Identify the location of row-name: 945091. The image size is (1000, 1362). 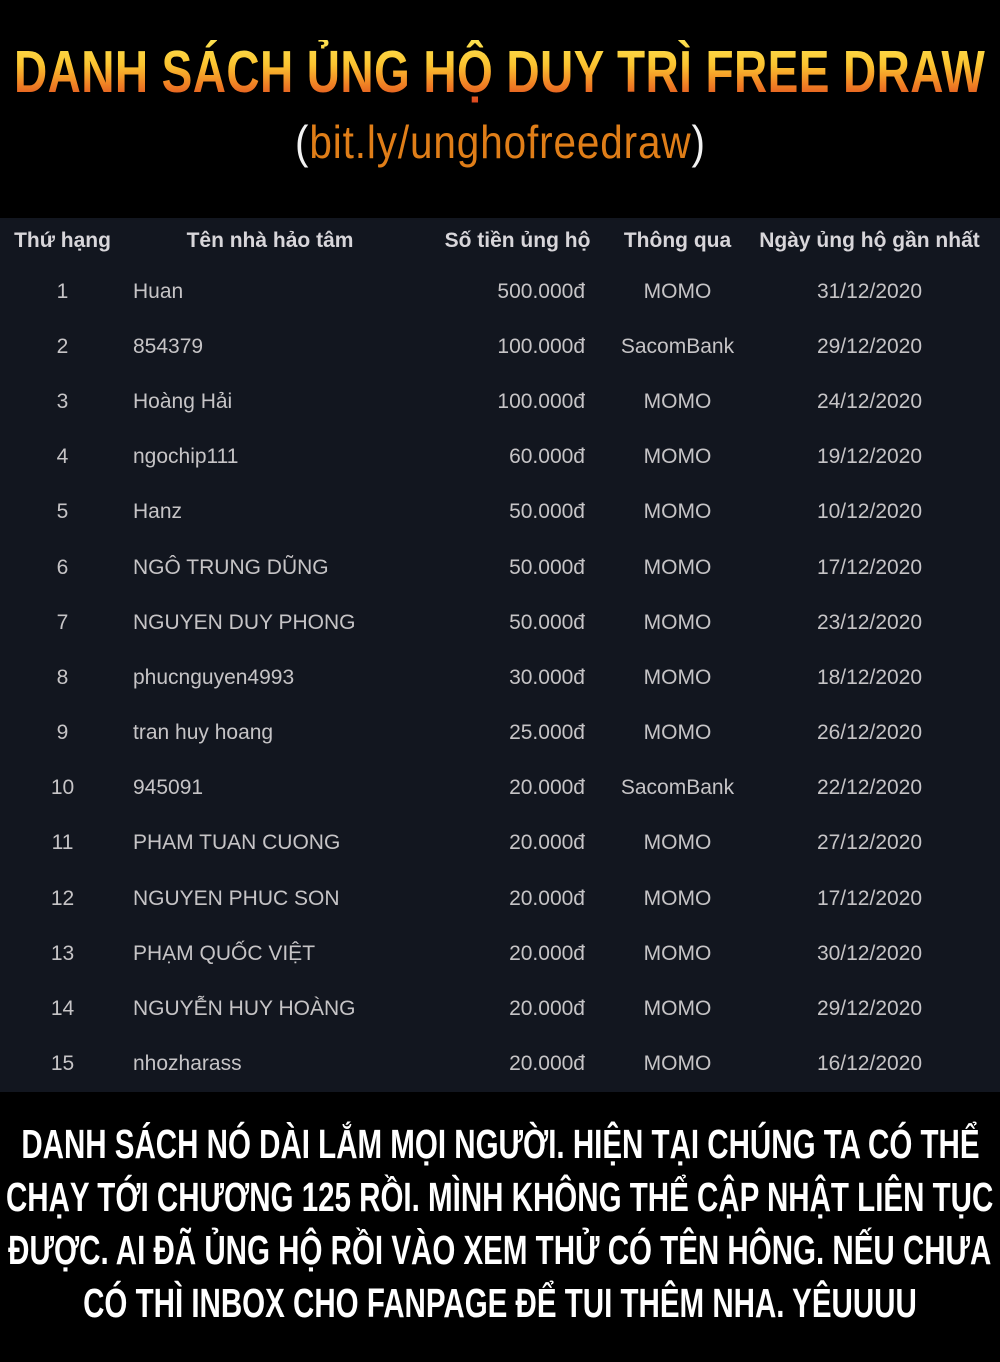
(168, 788).